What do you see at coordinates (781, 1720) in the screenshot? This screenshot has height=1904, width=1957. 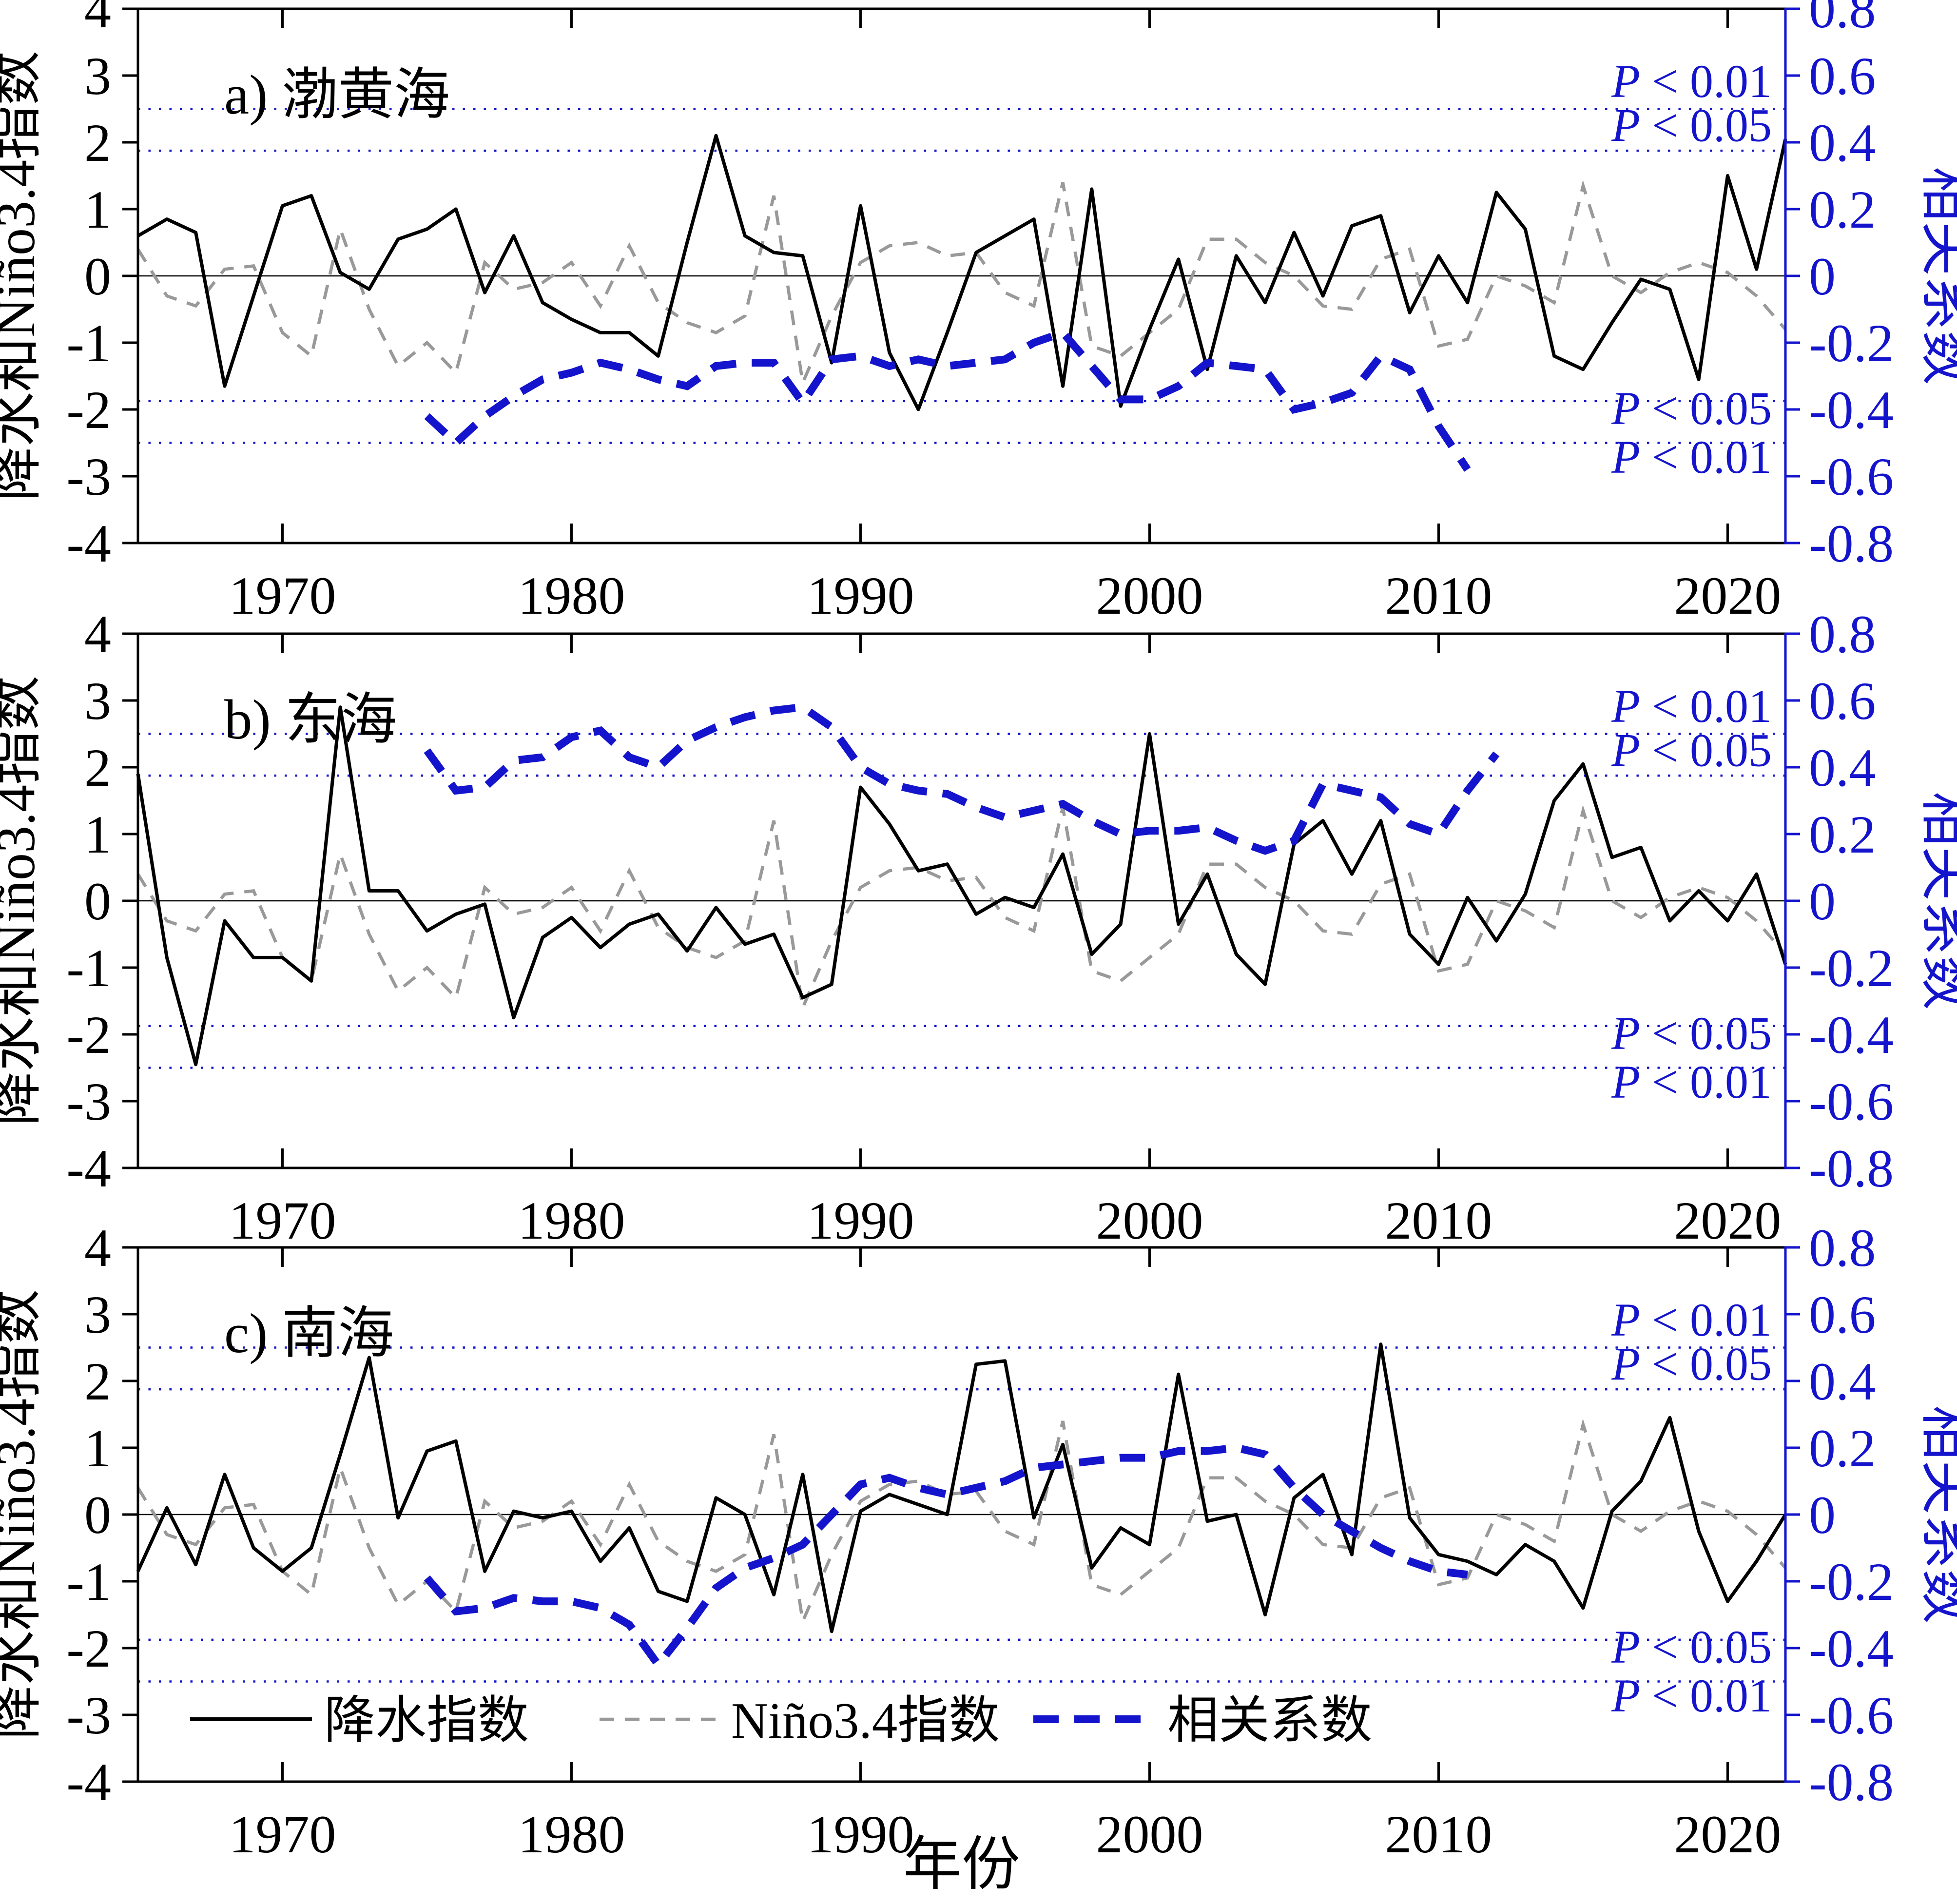 I see `legend: 降水指数 Niño3.4指数 相关系数` at bounding box center [781, 1720].